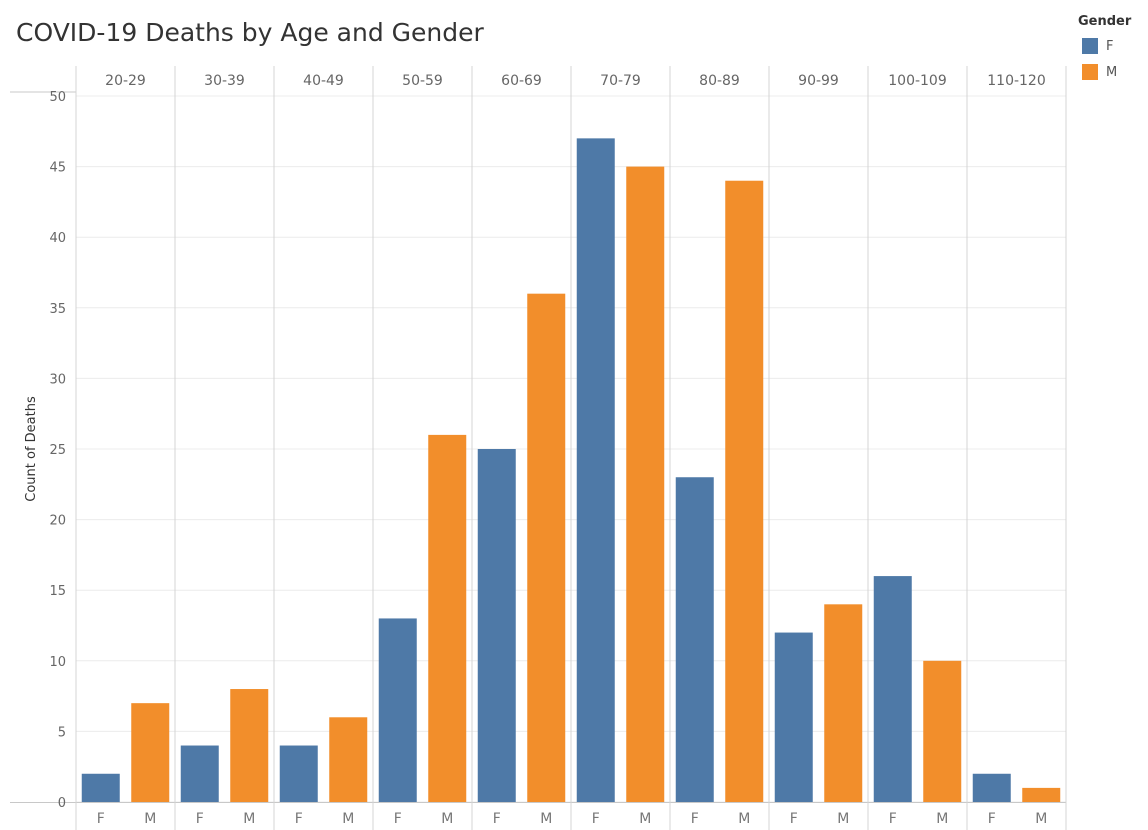  What do you see at coordinates (323, 81) in the screenshot?
I see `age-group-label: 40-49` at bounding box center [323, 81].